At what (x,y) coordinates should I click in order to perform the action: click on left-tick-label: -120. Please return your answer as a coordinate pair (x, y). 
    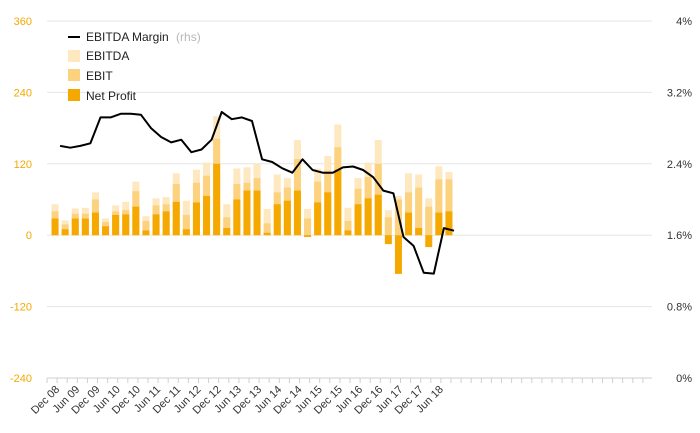
    Looking at the image, I should click on (21, 308).